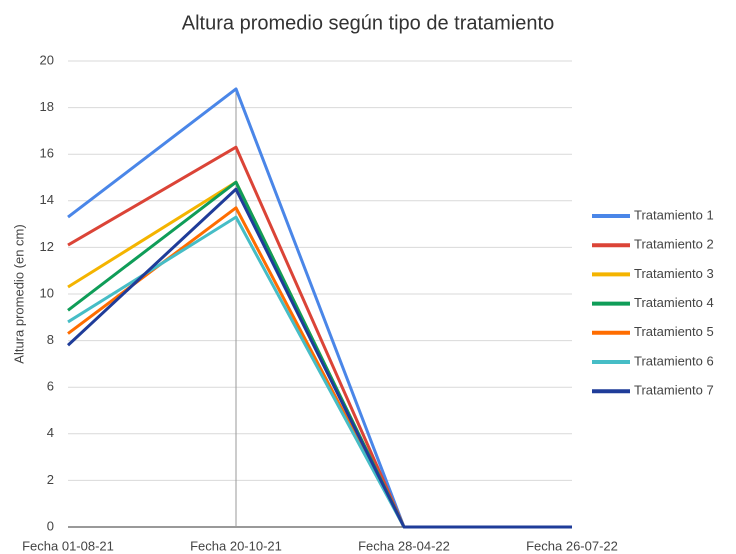 The image size is (736, 554). What do you see at coordinates (50, 386) in the screenshot?
I see `y-tick-label: 6` at bounding box center [50, 386].